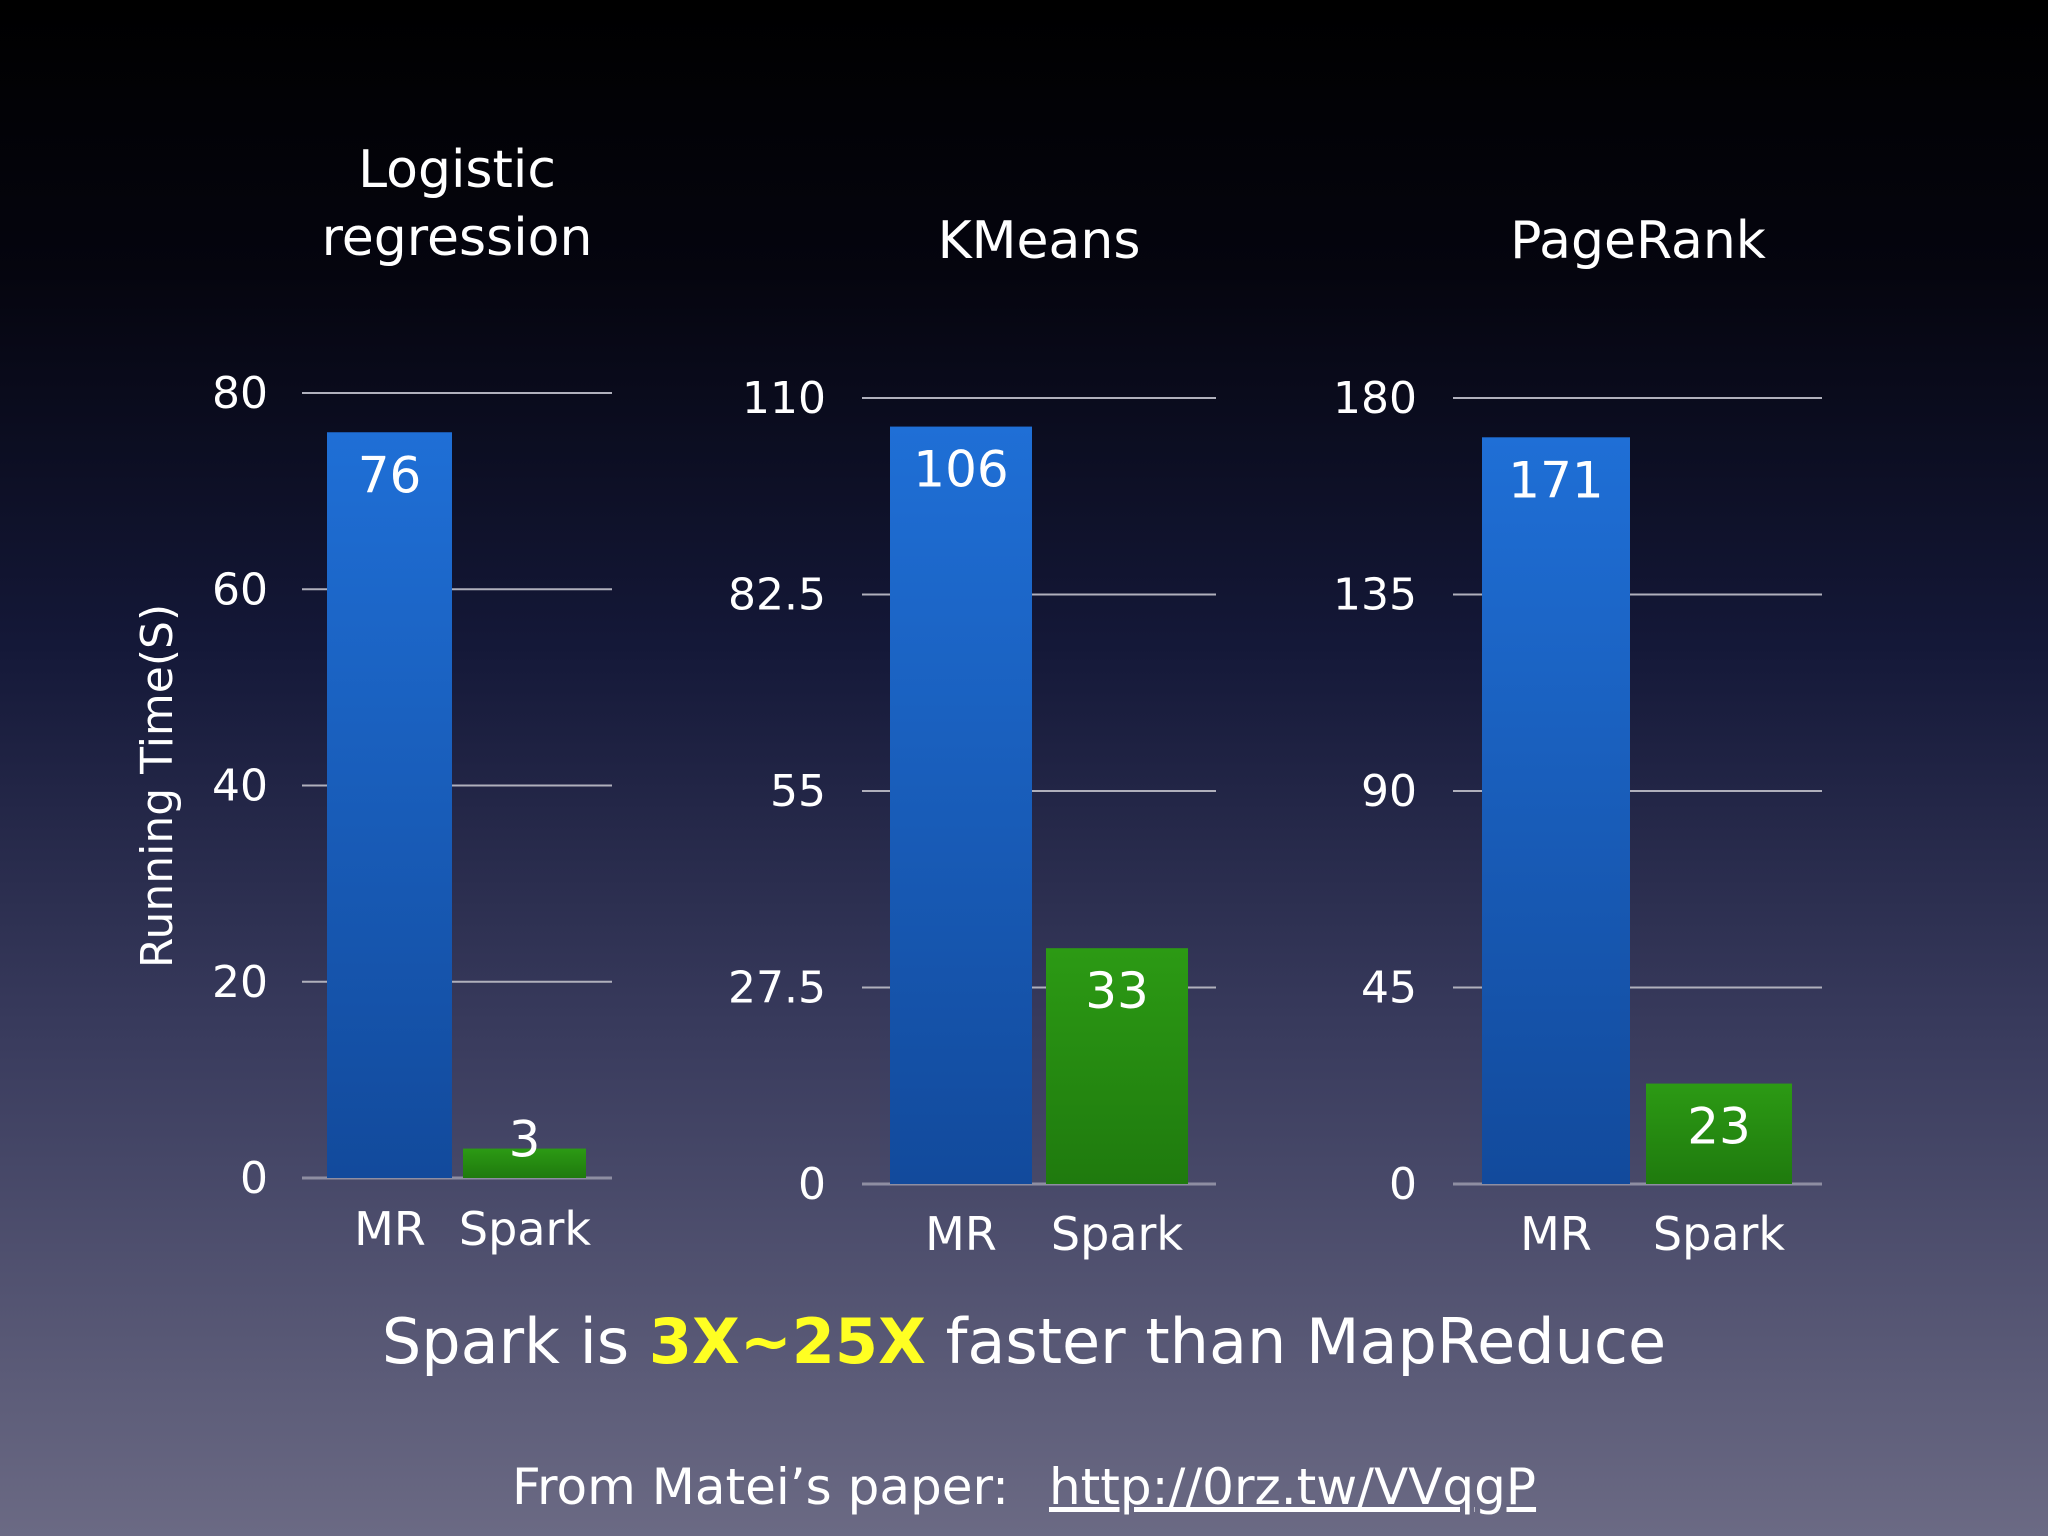  I want to click on panel-title: PageRank, so click(1638, 241).